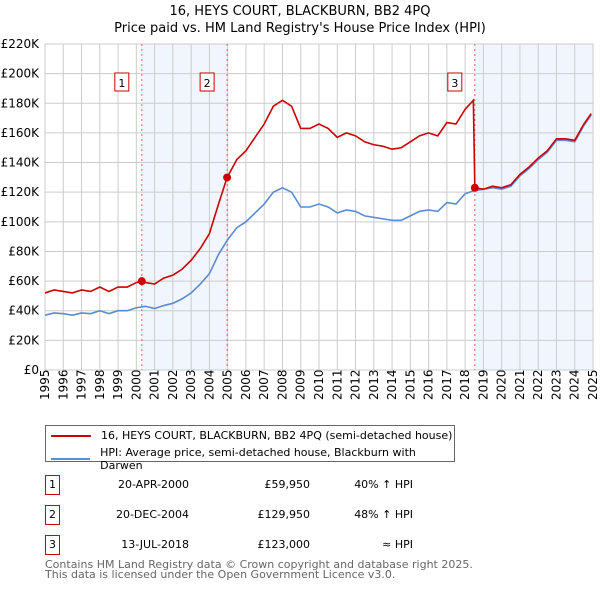 The image size is (600, 590). Describe the element at coordinates (410, 384) in the screenshot. I see `x-tick-label: 2015` at that location.